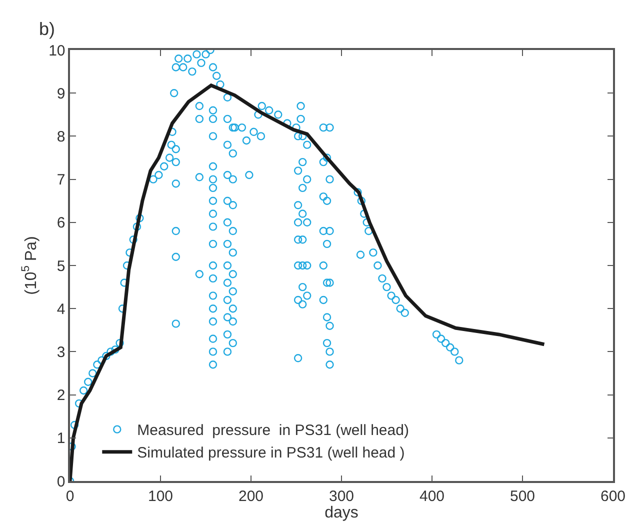 The height and width of the screenshot is (531, 638). I want to click on y-tick-label: 10, so click(57, 51).